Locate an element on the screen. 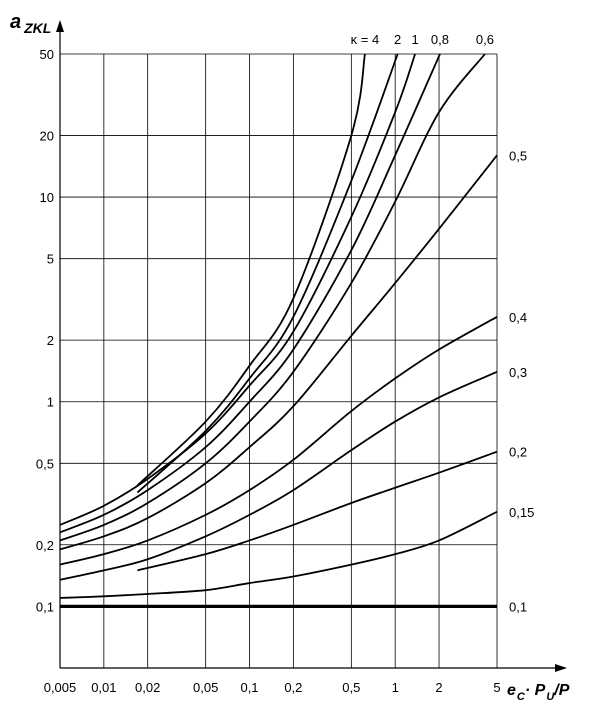 This screenshot has width=605, height=724. x-label-part: e is located at coordinates (511, 690).